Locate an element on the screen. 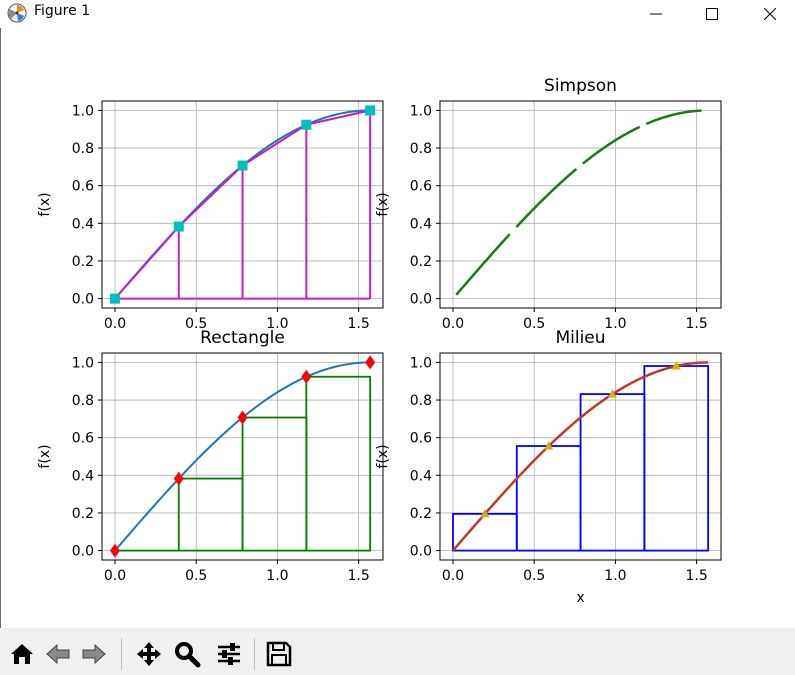 The height and width of the screenshot is (675, 795). forward-button is located at coordinates (94, 654).